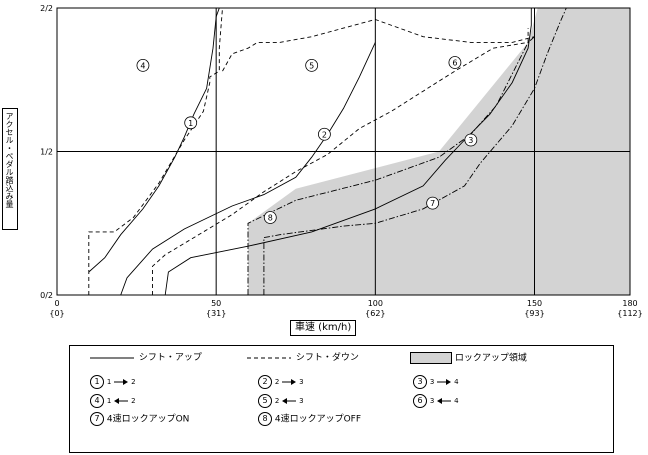 This screenshot has width=648, height=455. I want to click on y-axis-label-box, so click(10, 169).